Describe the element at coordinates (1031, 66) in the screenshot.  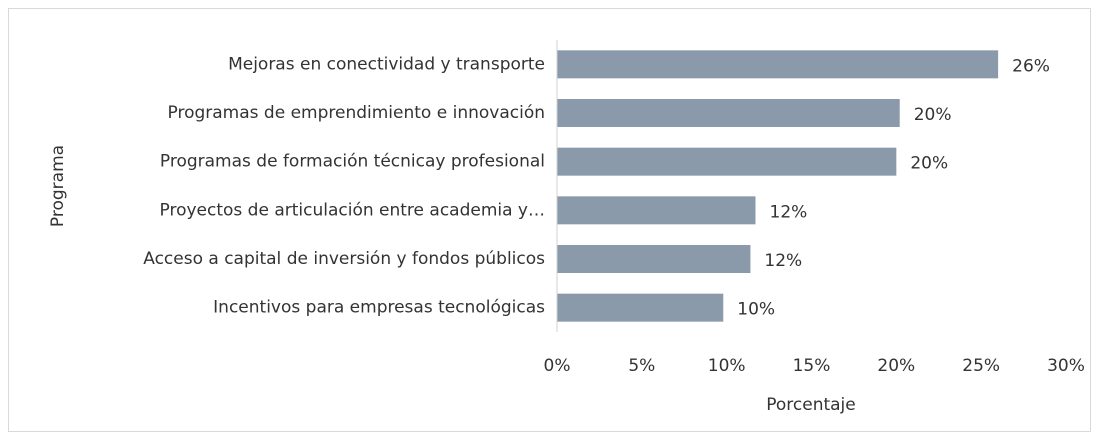
I see `data-label: 26%` at that location.